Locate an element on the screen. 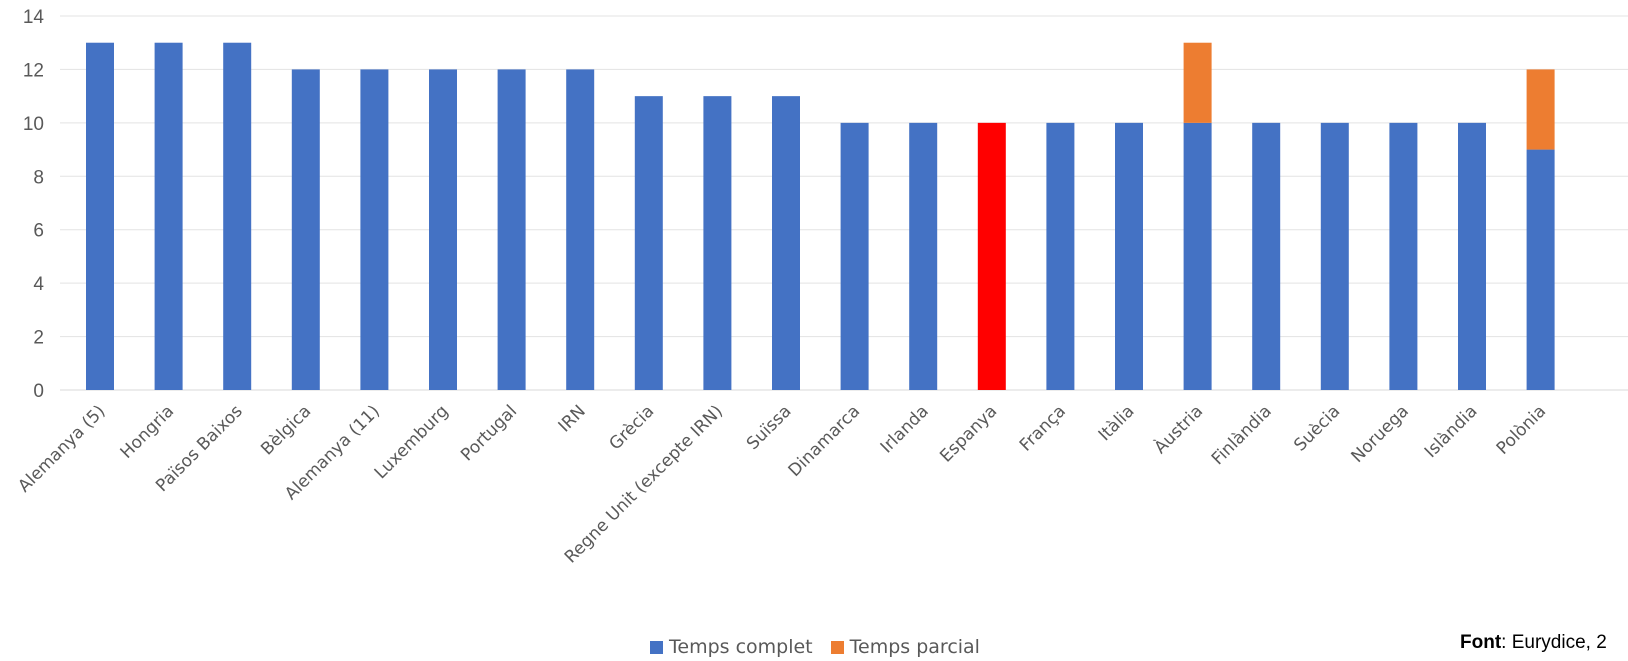 This screenshot has height=661, width=1628. x-tick-label: Dinamarca is located at coordinates (824, 440).